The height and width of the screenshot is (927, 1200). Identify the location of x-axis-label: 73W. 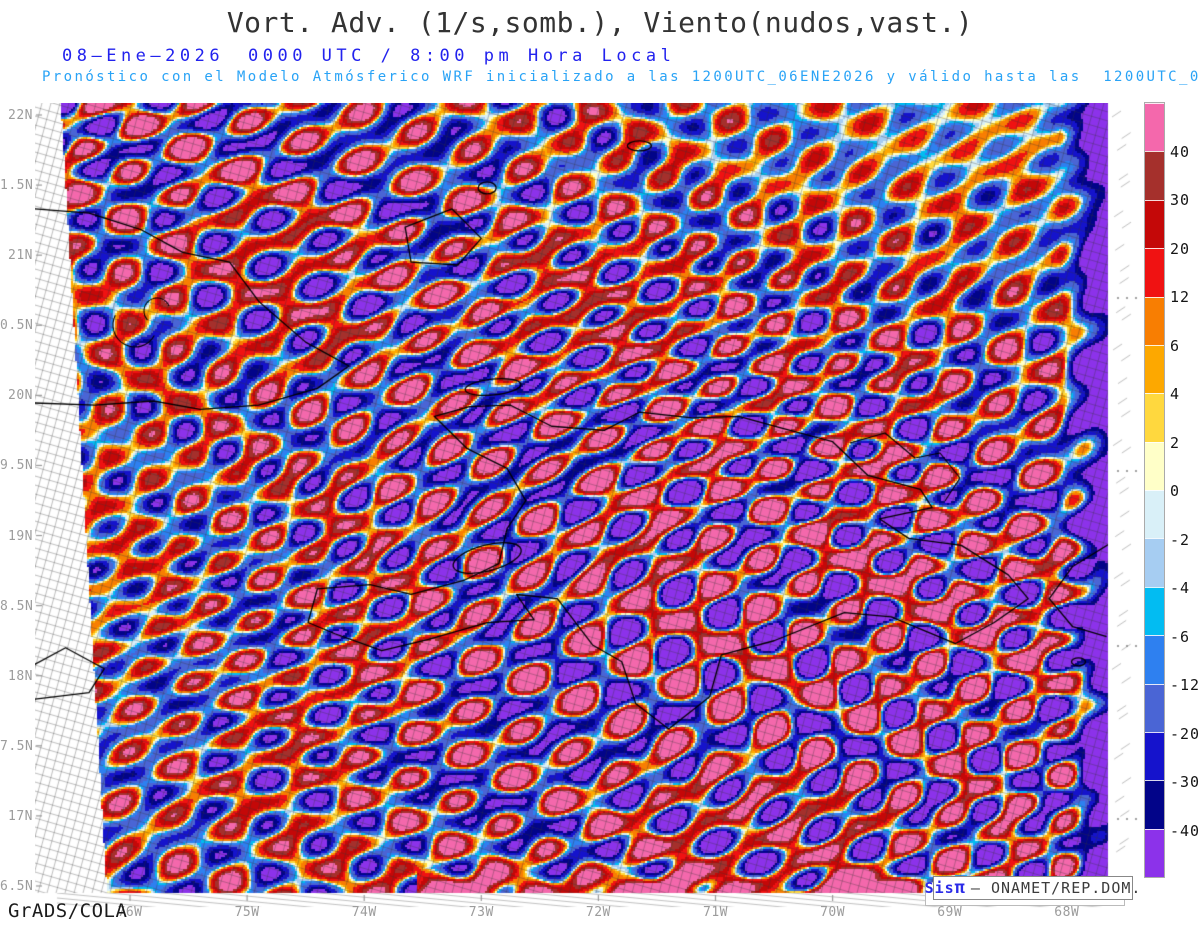
(481, 912).